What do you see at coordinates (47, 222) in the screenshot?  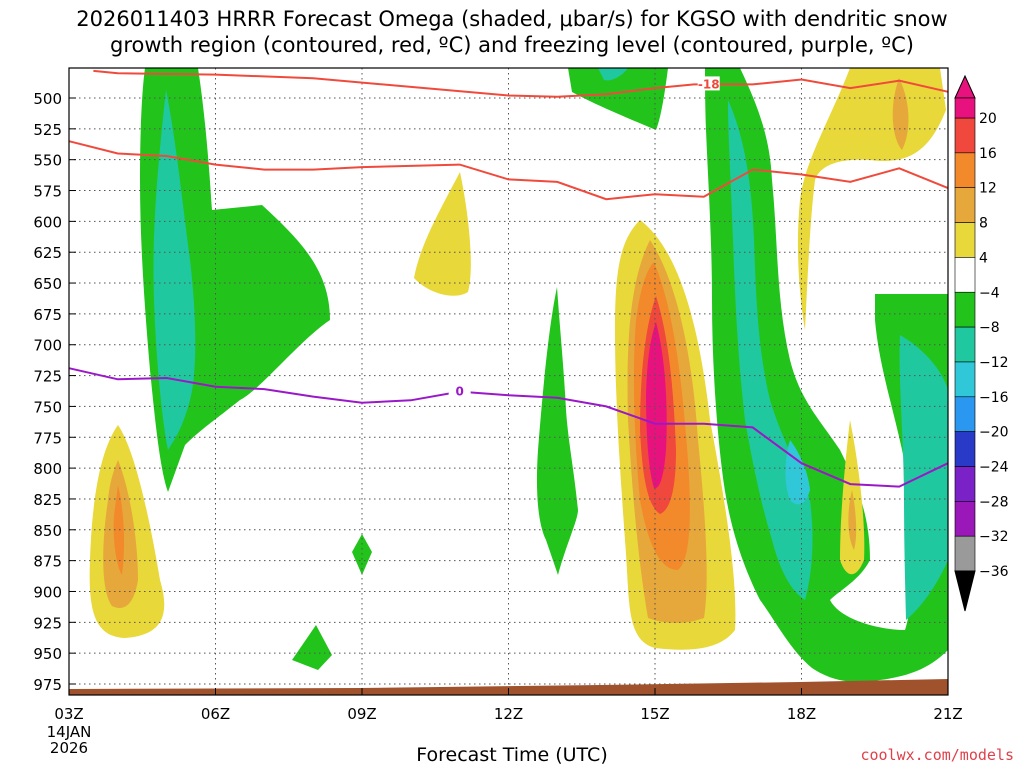 I see `y-tick-label: 600` at bounding box center [47, 222].